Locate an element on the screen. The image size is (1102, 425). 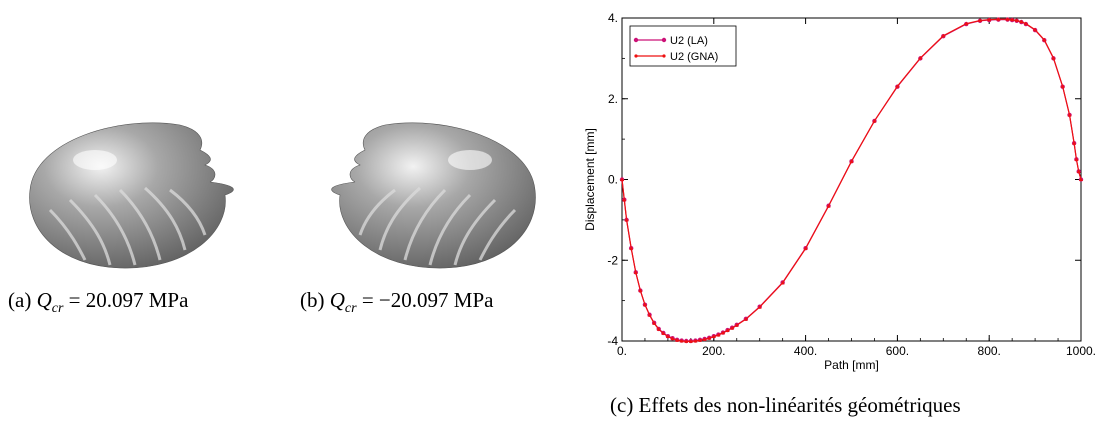
y-tick-label: 0. is located at coordinates (613, 180).